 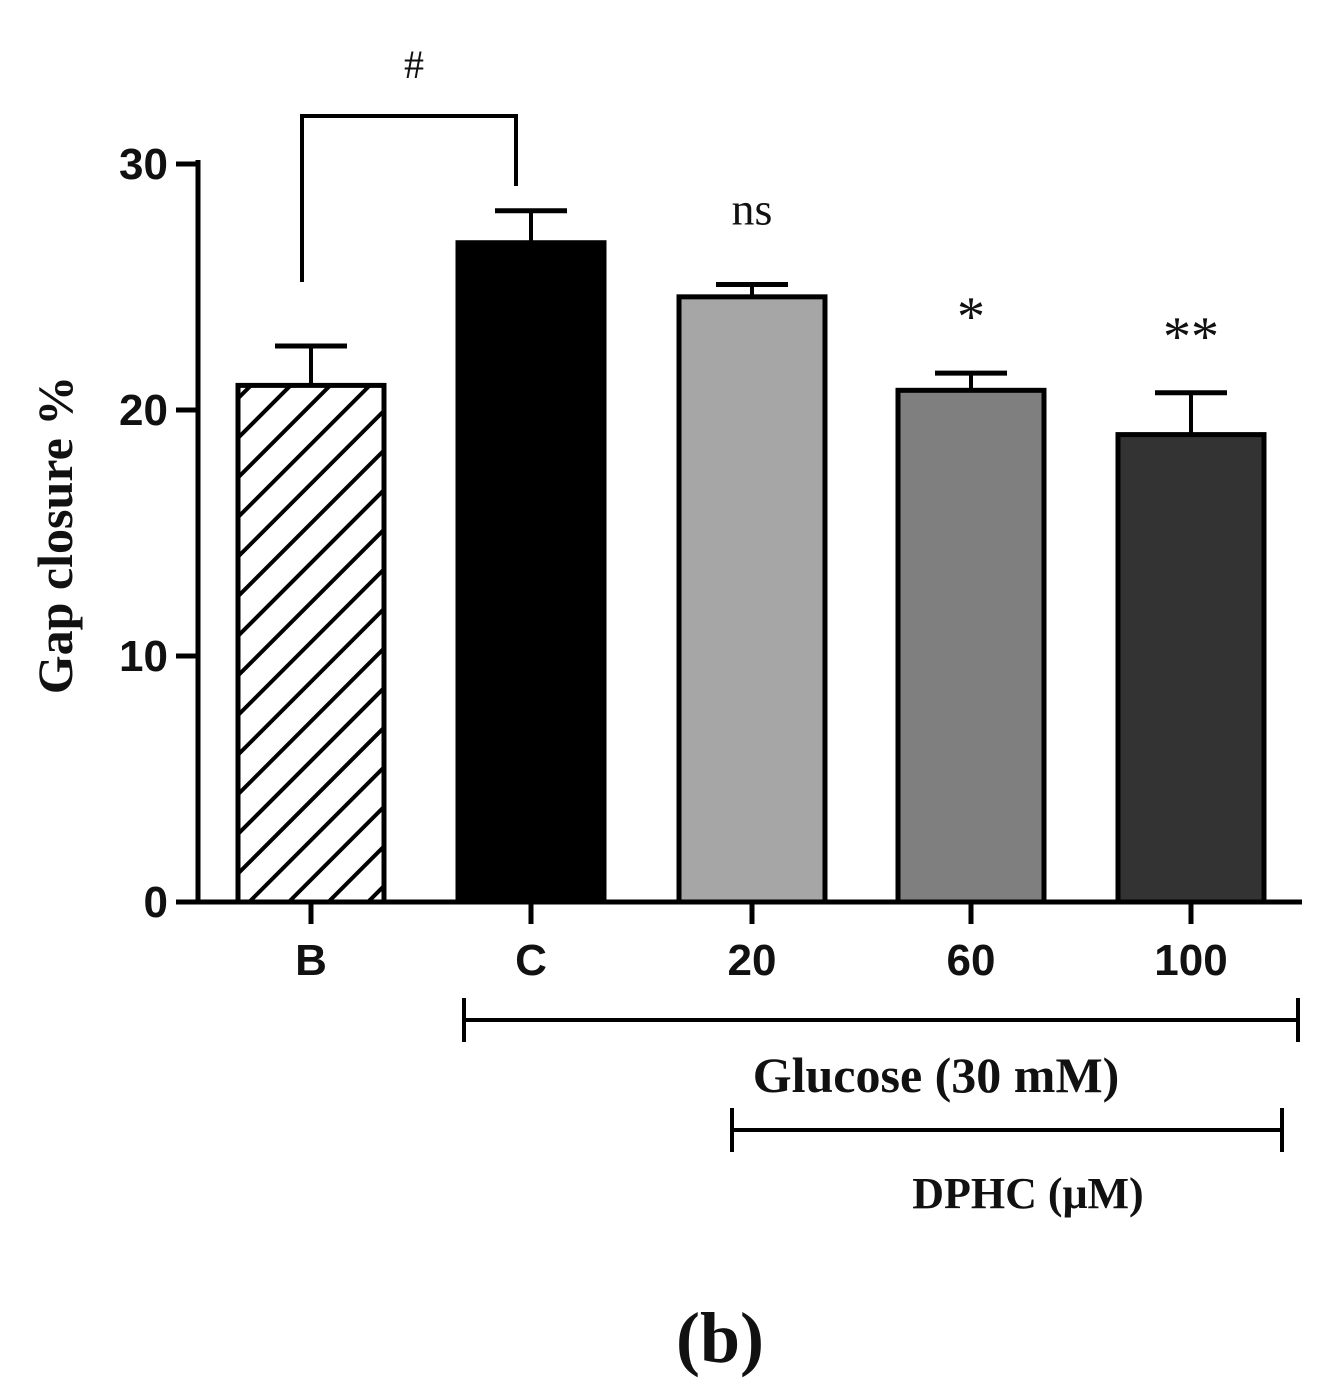 What do you see at coordinates (311, 643) in the screenshot?
I see `bar-B` at bounding box center [311, 643].